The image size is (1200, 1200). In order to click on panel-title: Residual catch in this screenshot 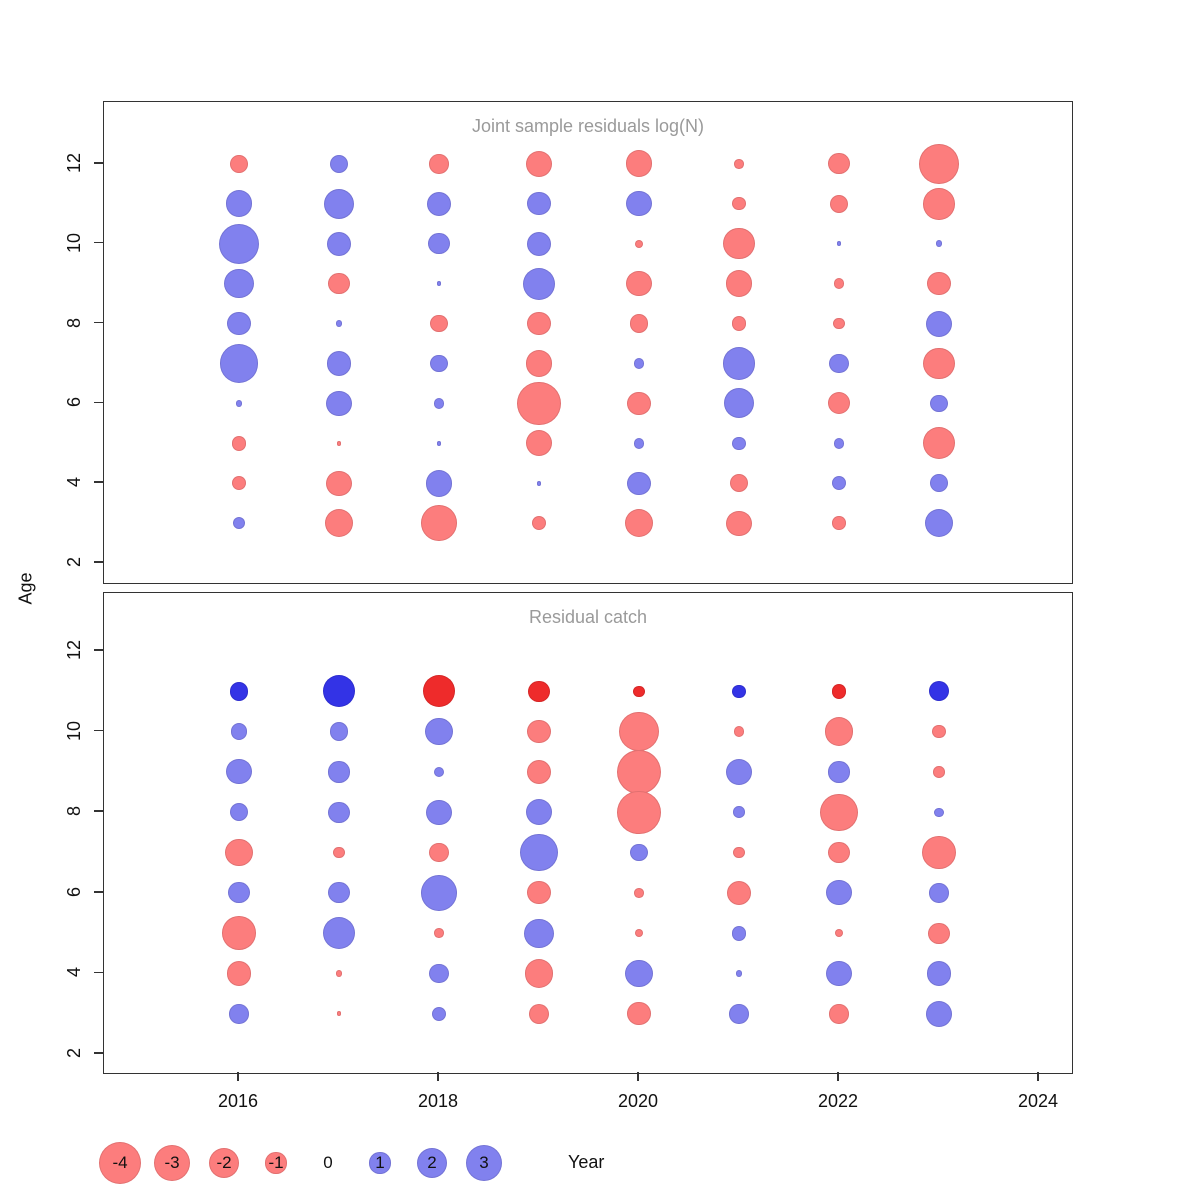, I will do `click(588, 617)`.